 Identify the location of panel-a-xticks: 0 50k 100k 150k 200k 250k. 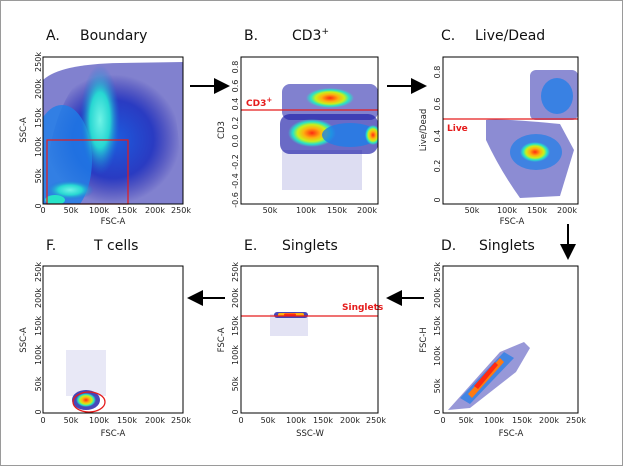
(115, 210).